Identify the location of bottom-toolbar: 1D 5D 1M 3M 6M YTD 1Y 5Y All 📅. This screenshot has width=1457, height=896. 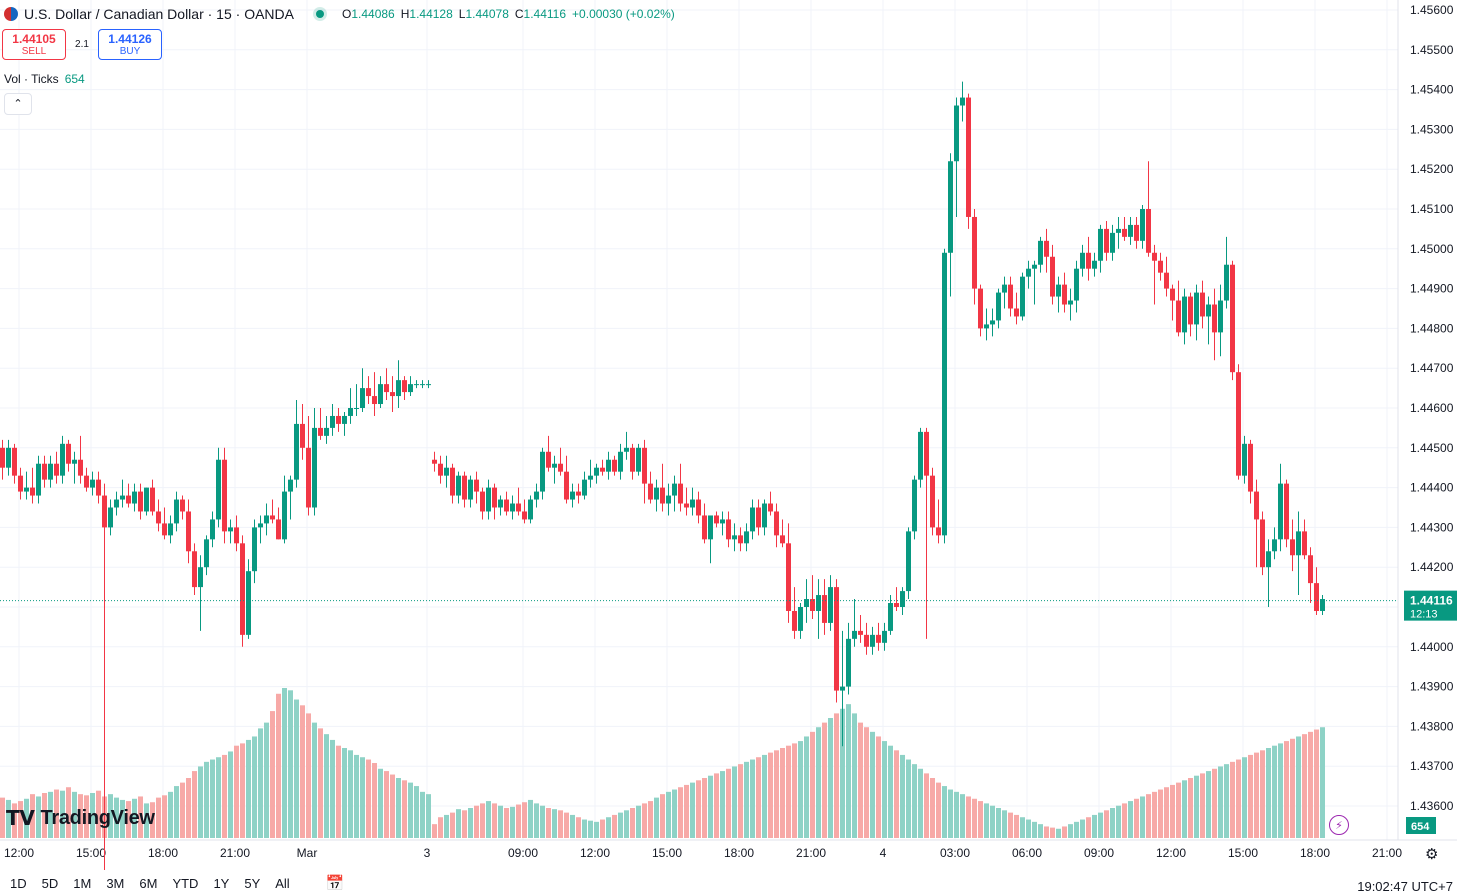
(728, 883).